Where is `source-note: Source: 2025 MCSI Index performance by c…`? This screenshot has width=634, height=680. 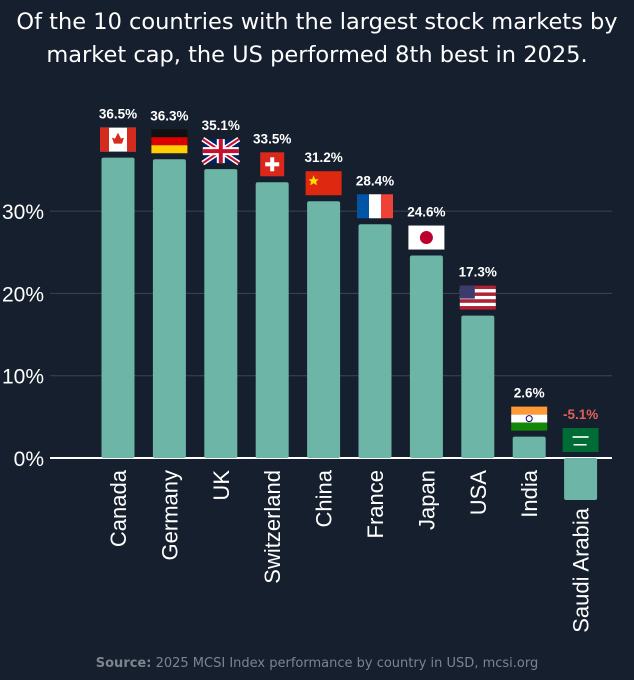 source-note: Source: 2025 MCSI Index performance by c… is located at coordinates (317, 663).